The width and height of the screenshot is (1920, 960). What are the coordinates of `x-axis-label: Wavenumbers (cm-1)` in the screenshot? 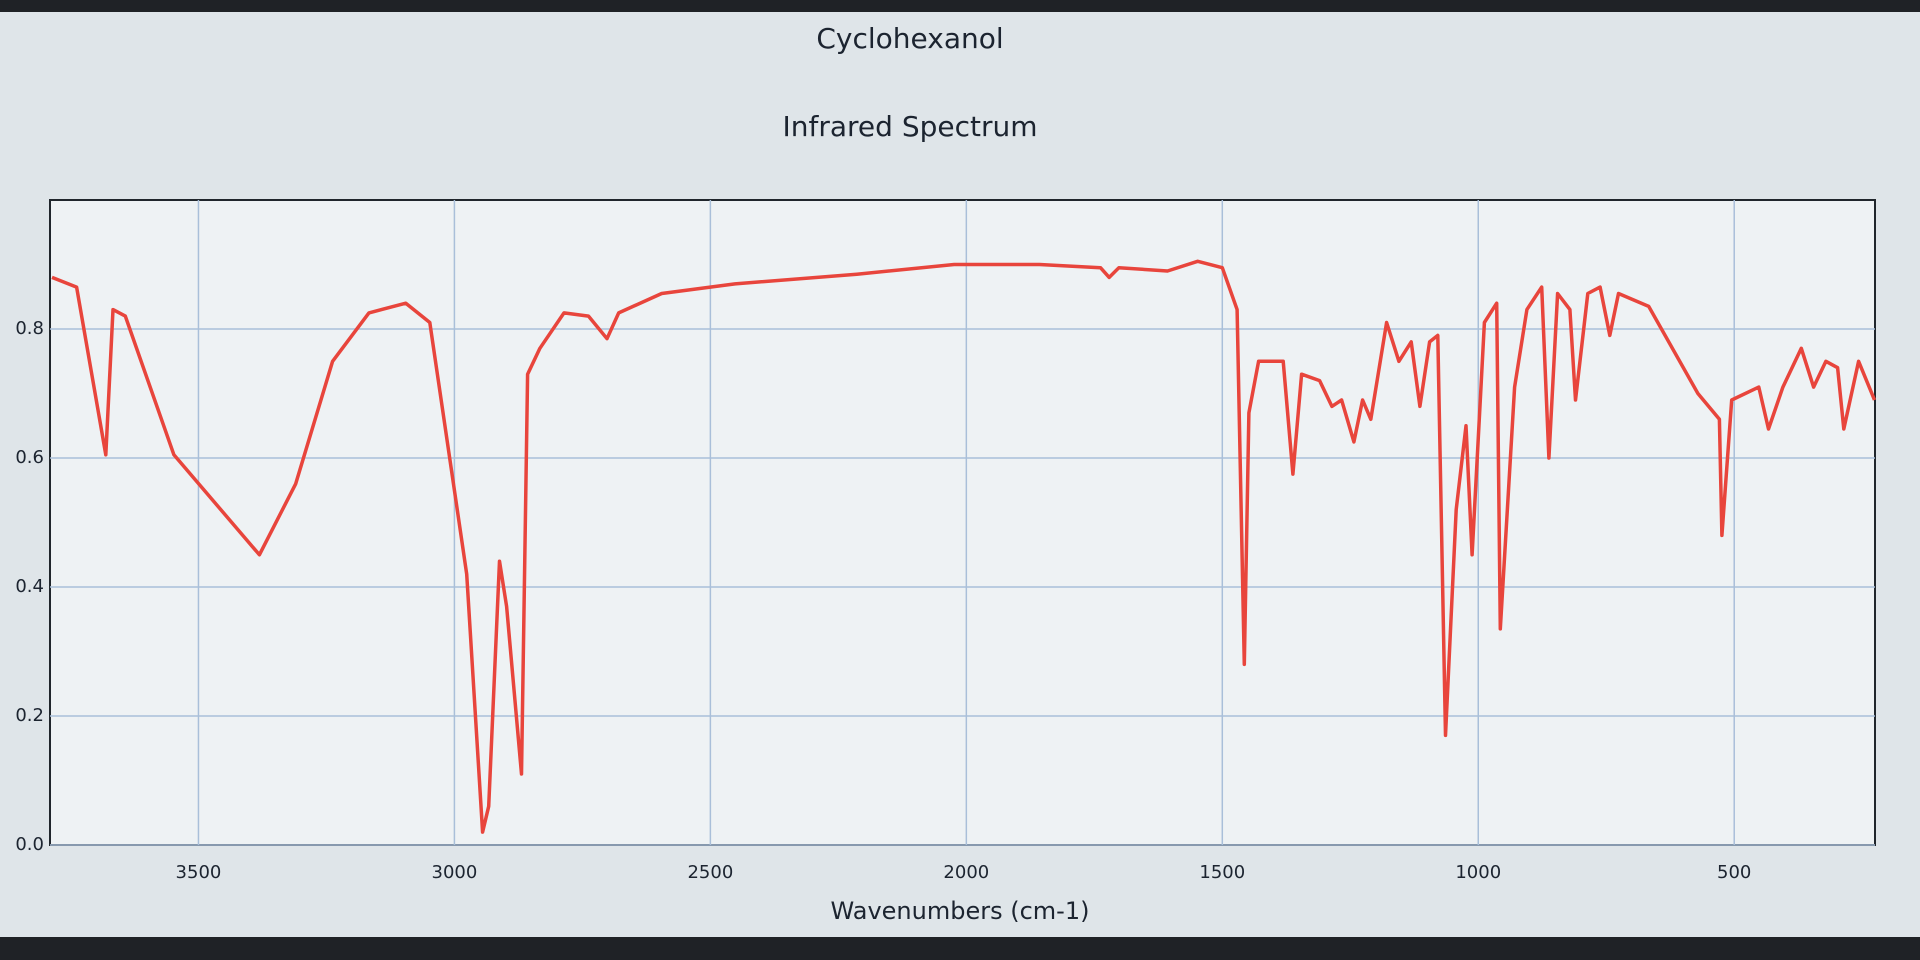 It's located at (960, 911).